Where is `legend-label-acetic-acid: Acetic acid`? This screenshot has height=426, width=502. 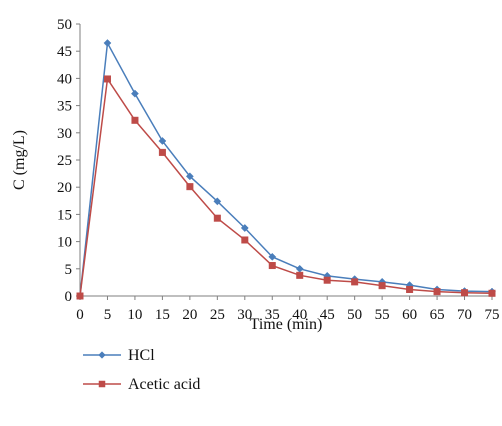 legend-label-acetic-acid: Acetic acid is located at coordinates (164, 384).